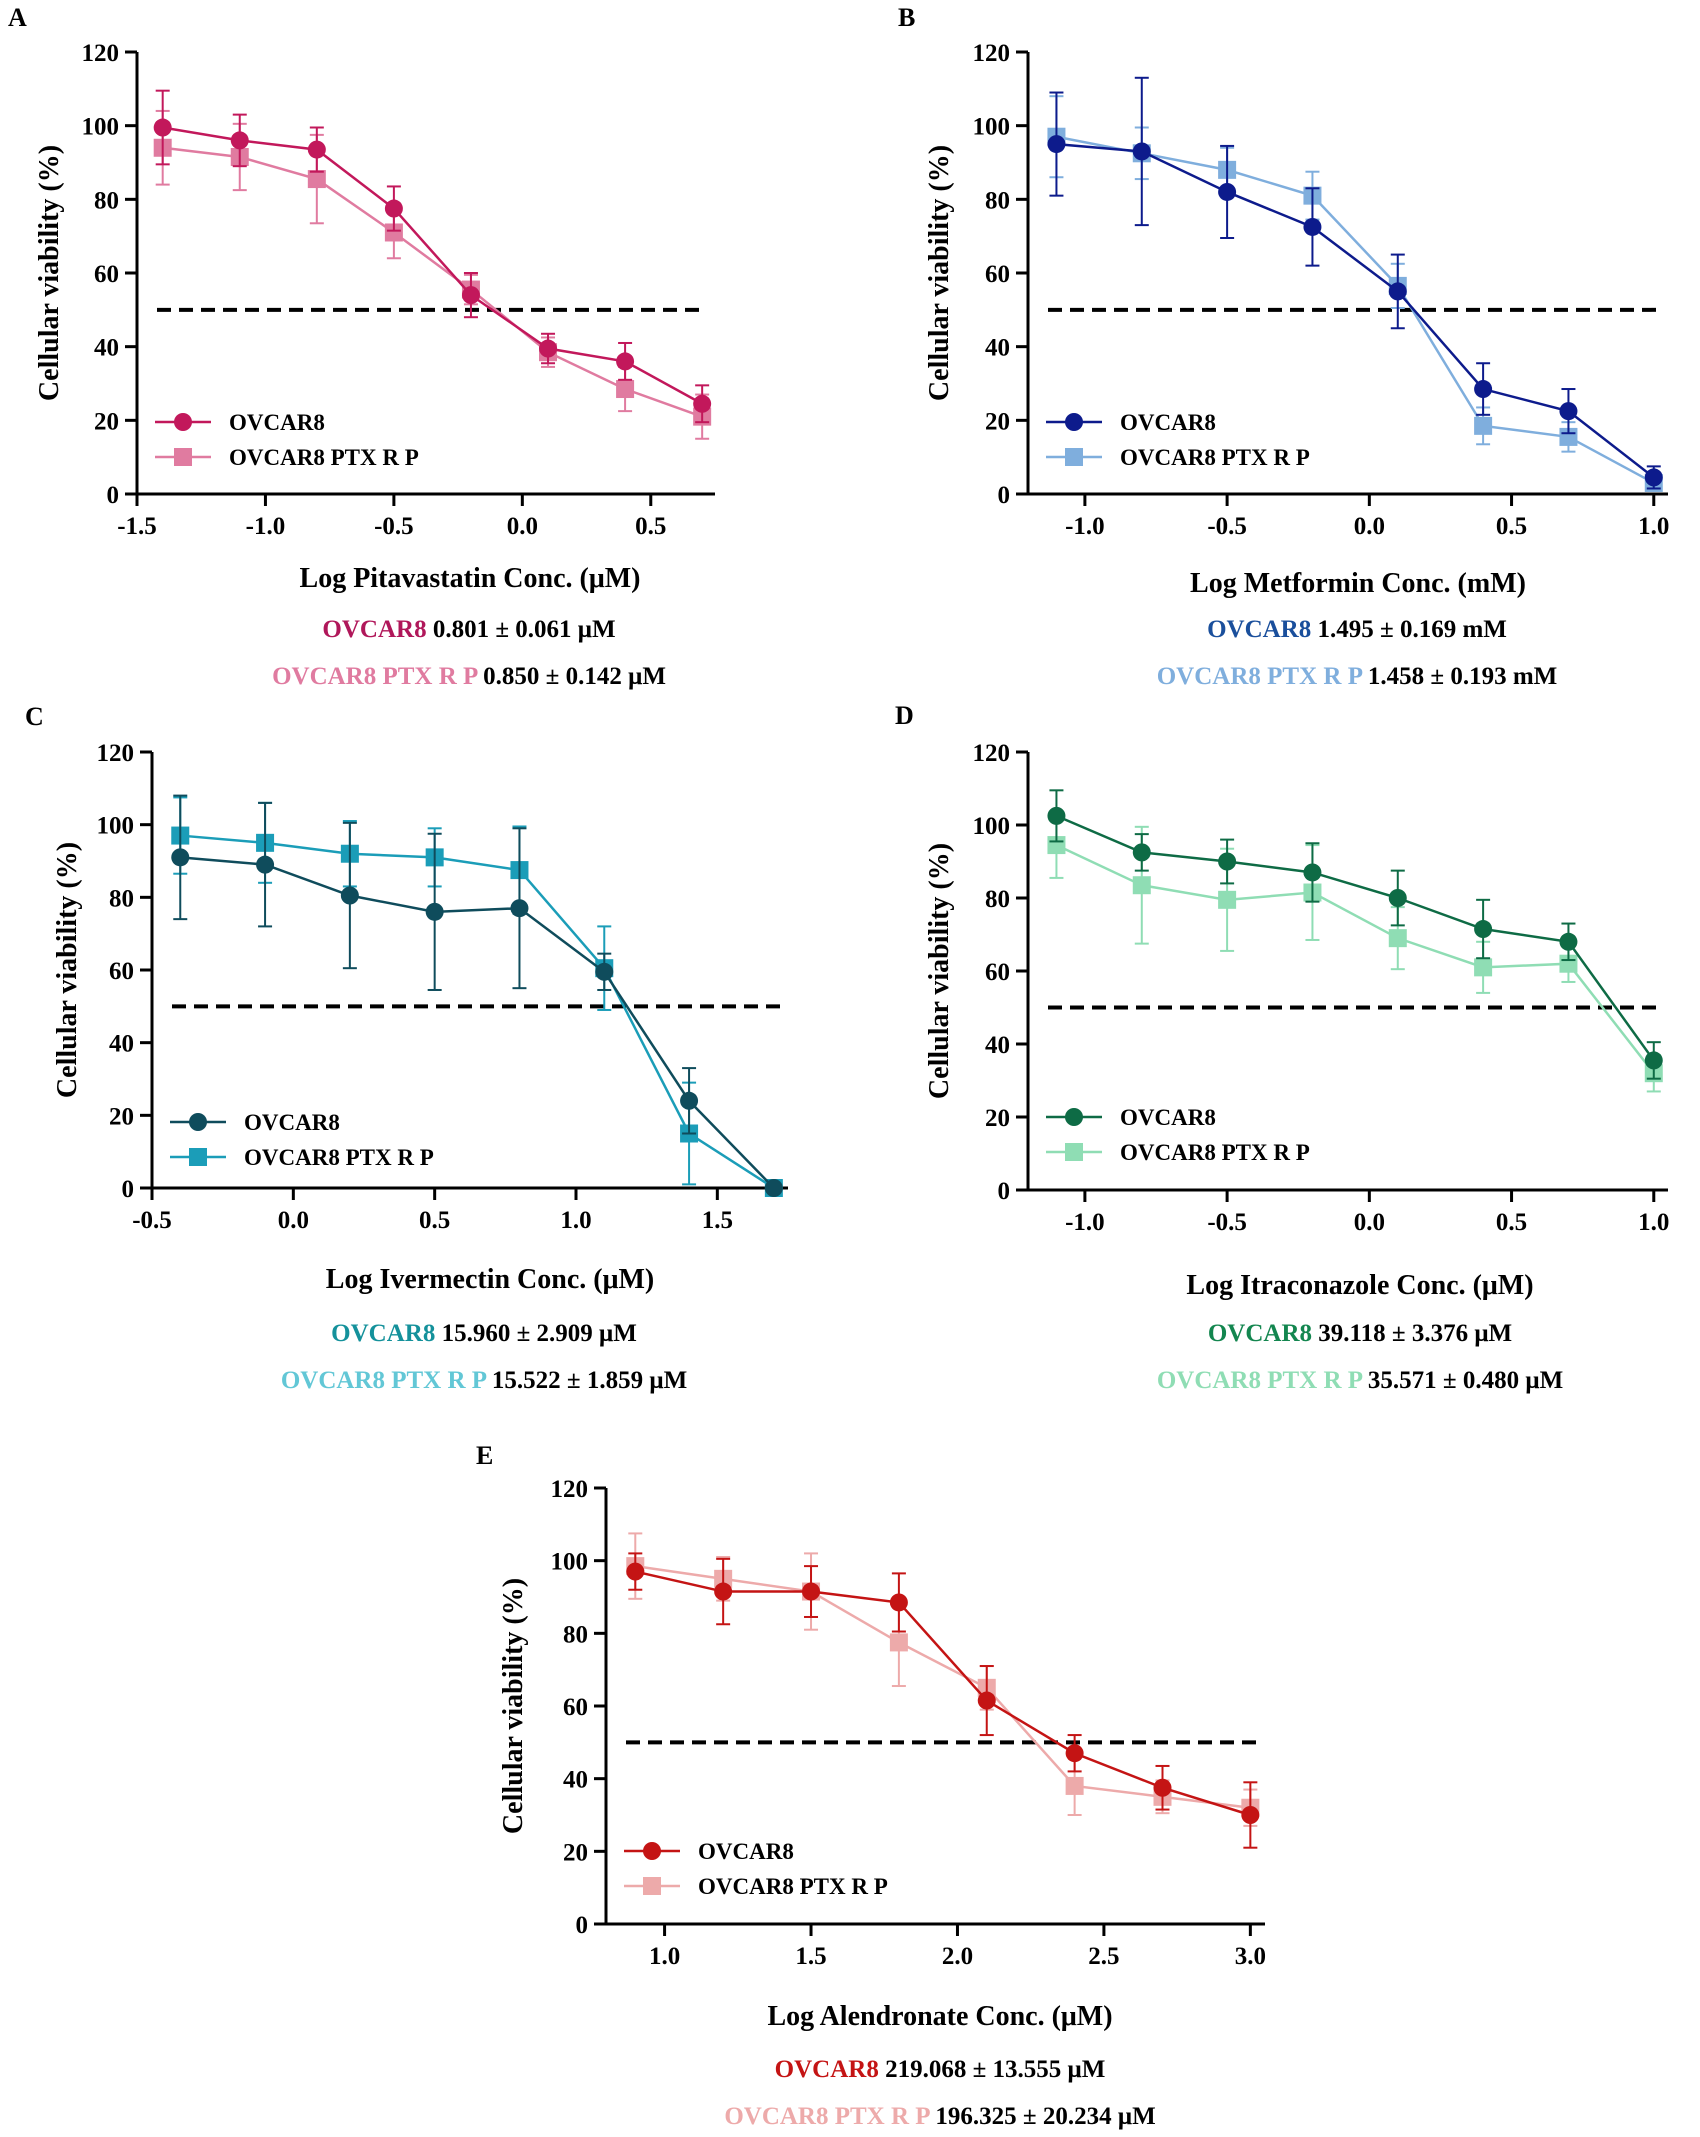 The image size is (1700, 2137). What do you see at coordinates (1415, 1333) in the screenshot?
I see `ic50-value-ovcar8: 39.118 ± 3.376 μM` at bounding box center [1415, 1333].